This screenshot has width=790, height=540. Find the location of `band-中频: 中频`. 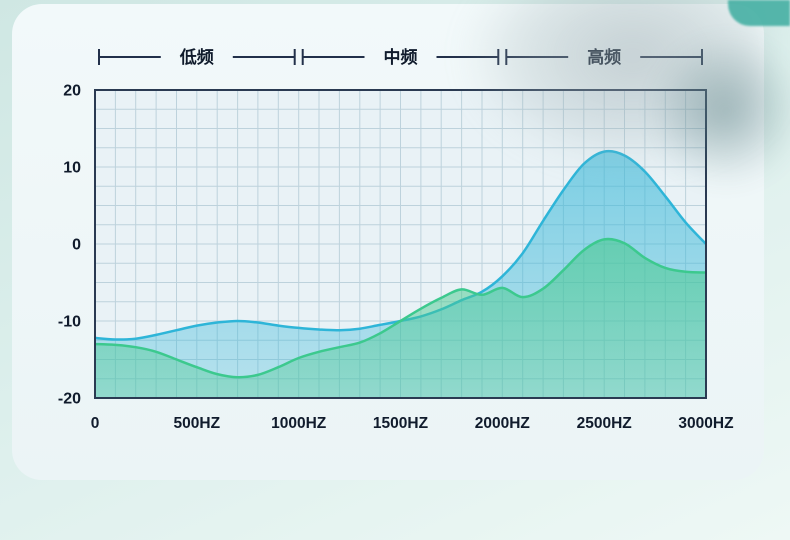

band-中频: 中频 is located at coordinates (400, 57).